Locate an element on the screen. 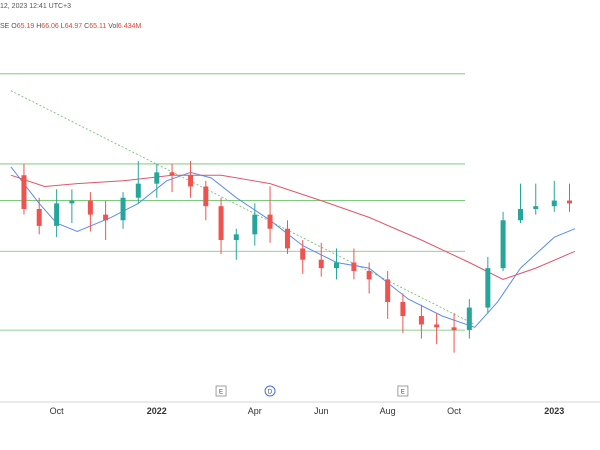 Image resolution: width=600 pixels, height=450 pixels. volume-label: Vol is located at coordinates (113, 26).